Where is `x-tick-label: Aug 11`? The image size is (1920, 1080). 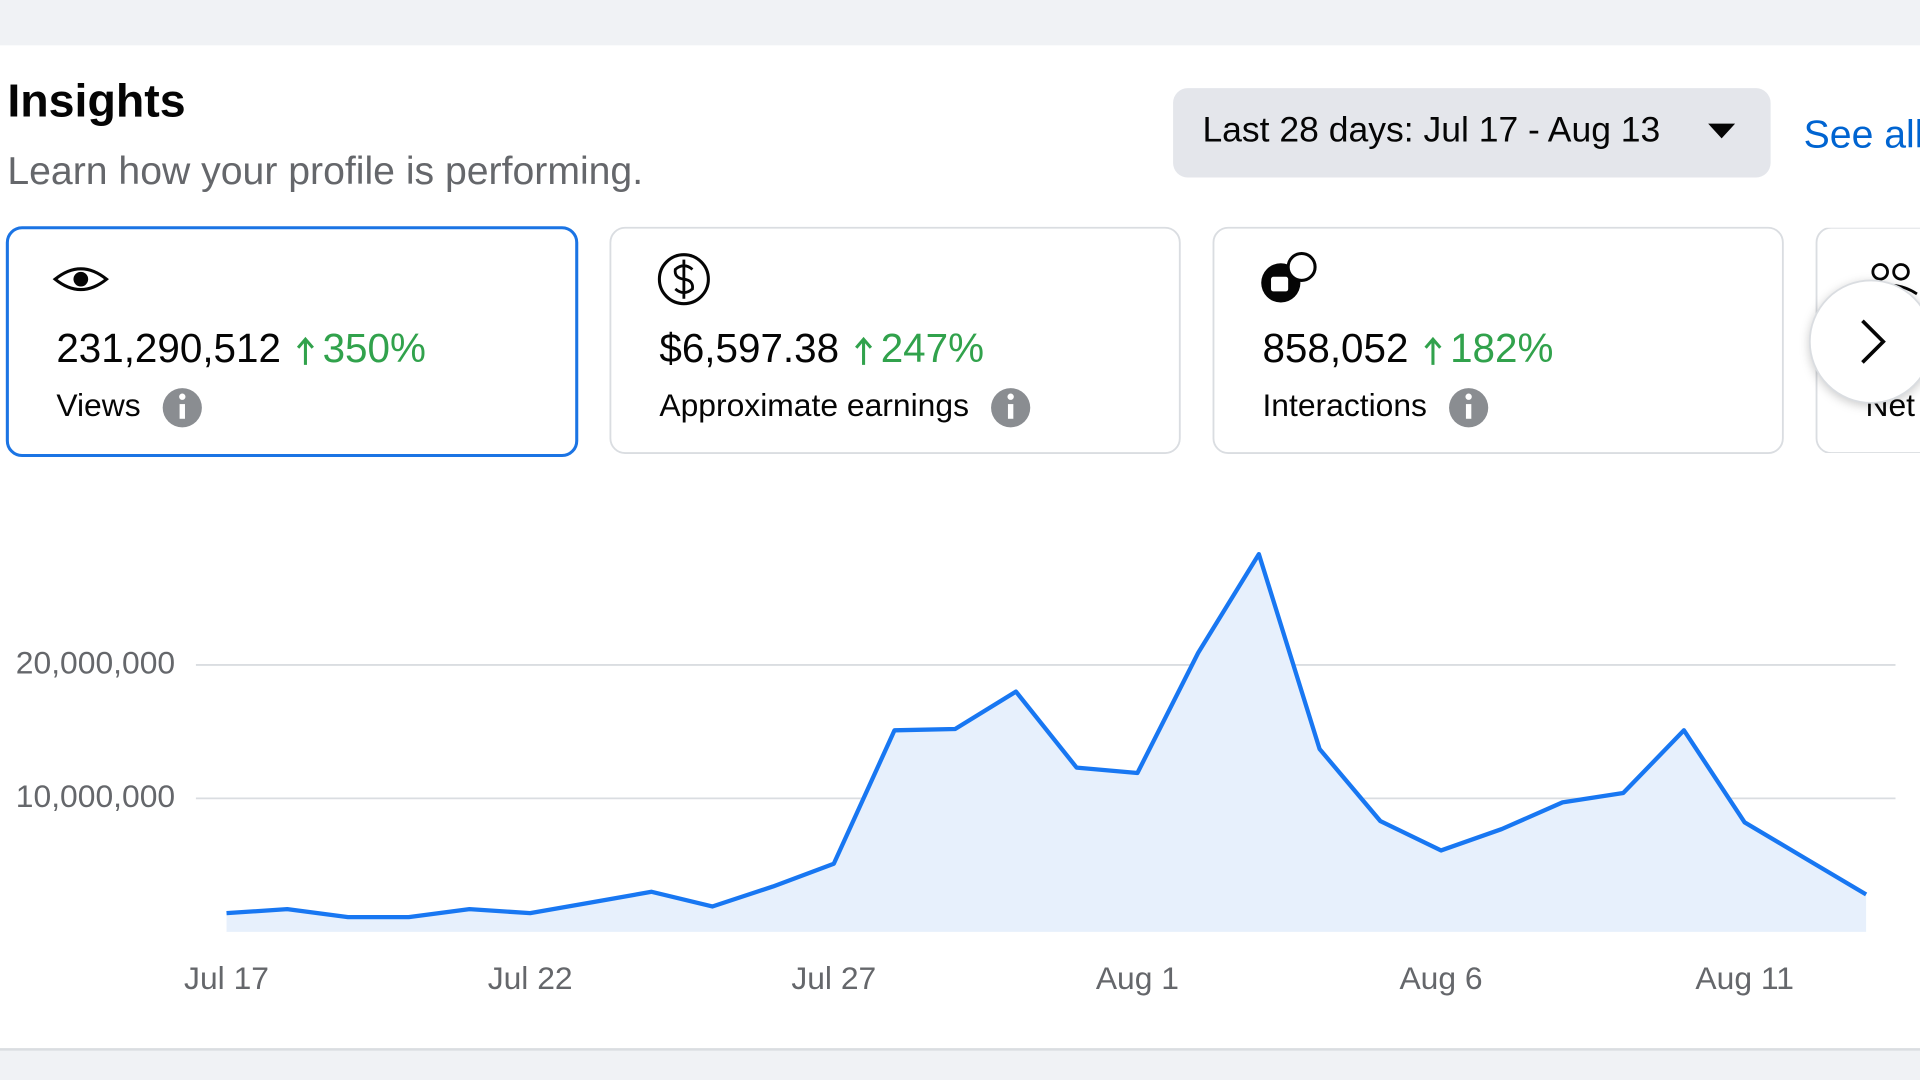 x-tick-label: Aug 11 is located at coordinates (1744, 978).